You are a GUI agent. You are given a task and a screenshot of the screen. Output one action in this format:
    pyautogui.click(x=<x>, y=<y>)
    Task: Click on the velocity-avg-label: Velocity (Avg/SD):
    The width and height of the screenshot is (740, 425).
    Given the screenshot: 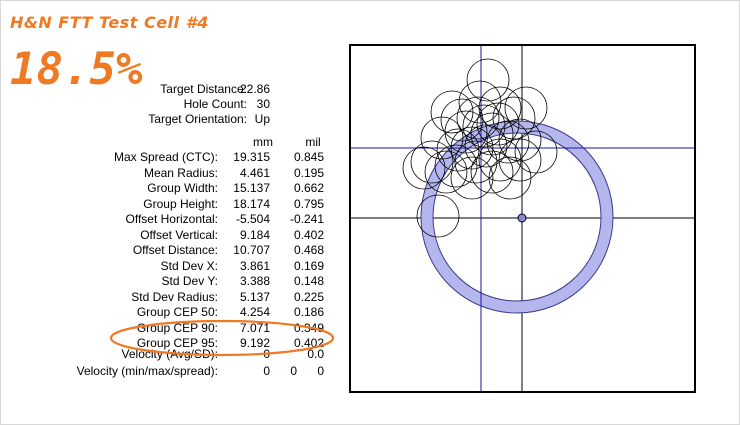 What is the action you would take?
    pyautogui.click(x=169, y=354)
    